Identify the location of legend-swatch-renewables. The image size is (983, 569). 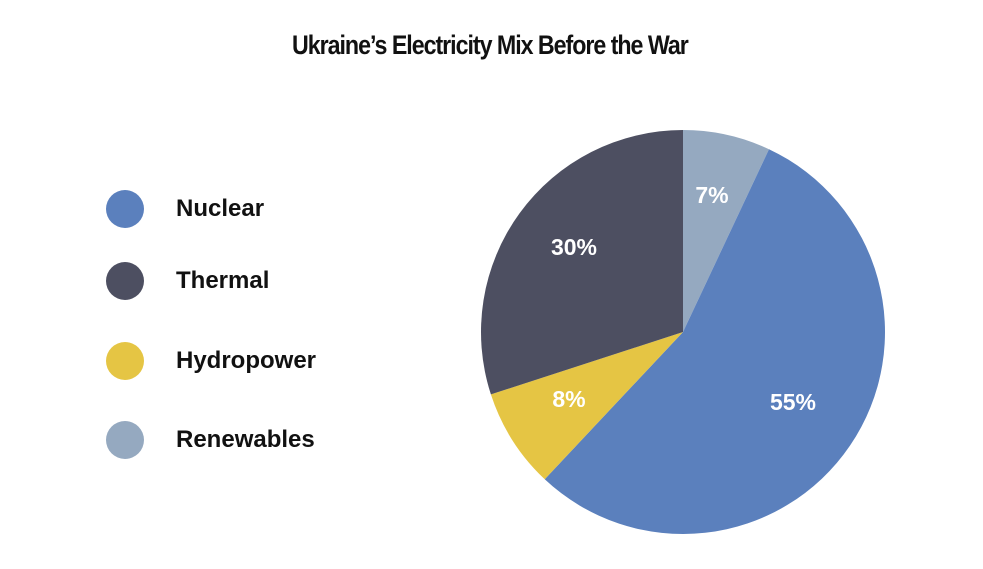
(125, 440).